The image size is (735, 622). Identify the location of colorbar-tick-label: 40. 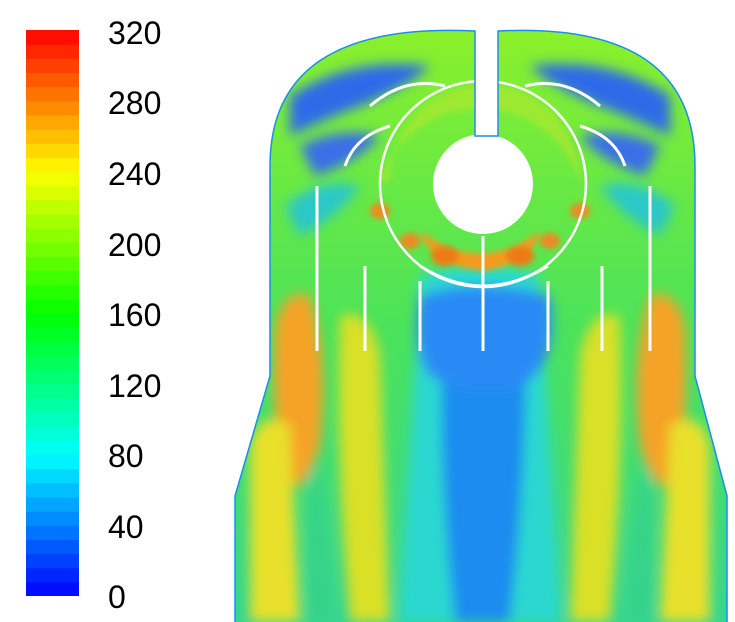
(126, 527).